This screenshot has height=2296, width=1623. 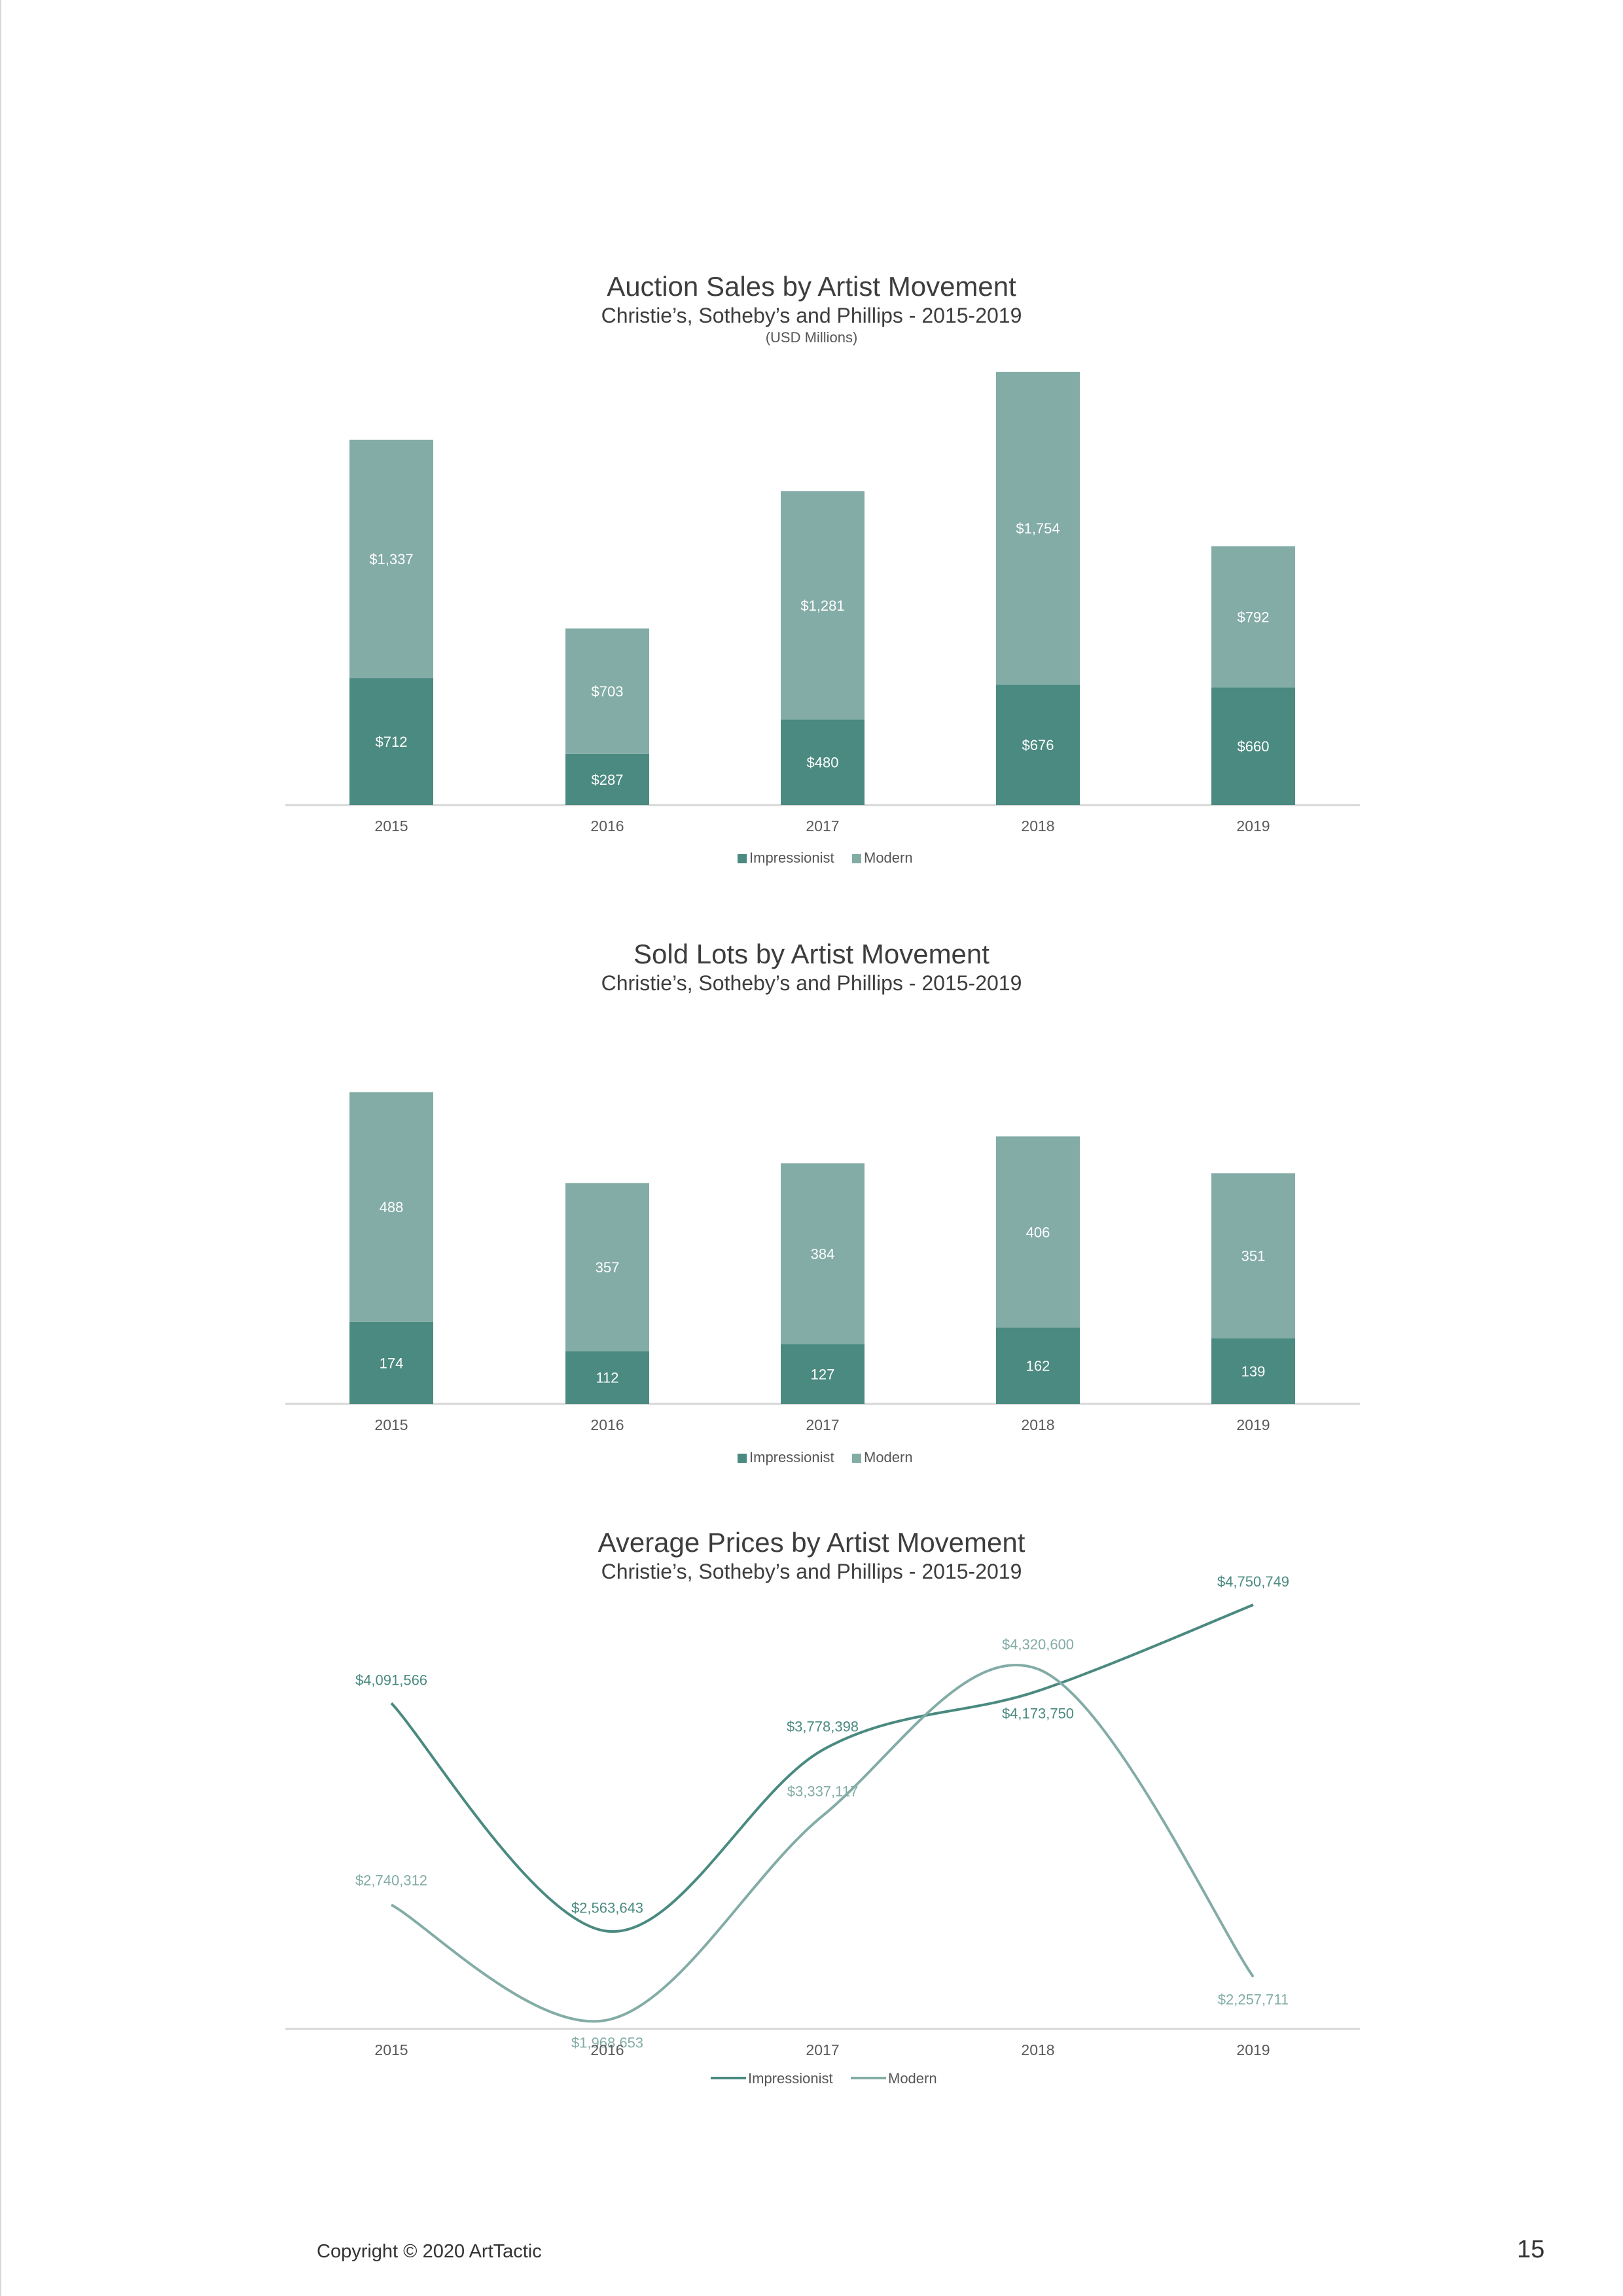 I want to click on chart2-legend-impressionist-swatch, so click(x=742, y=1459).